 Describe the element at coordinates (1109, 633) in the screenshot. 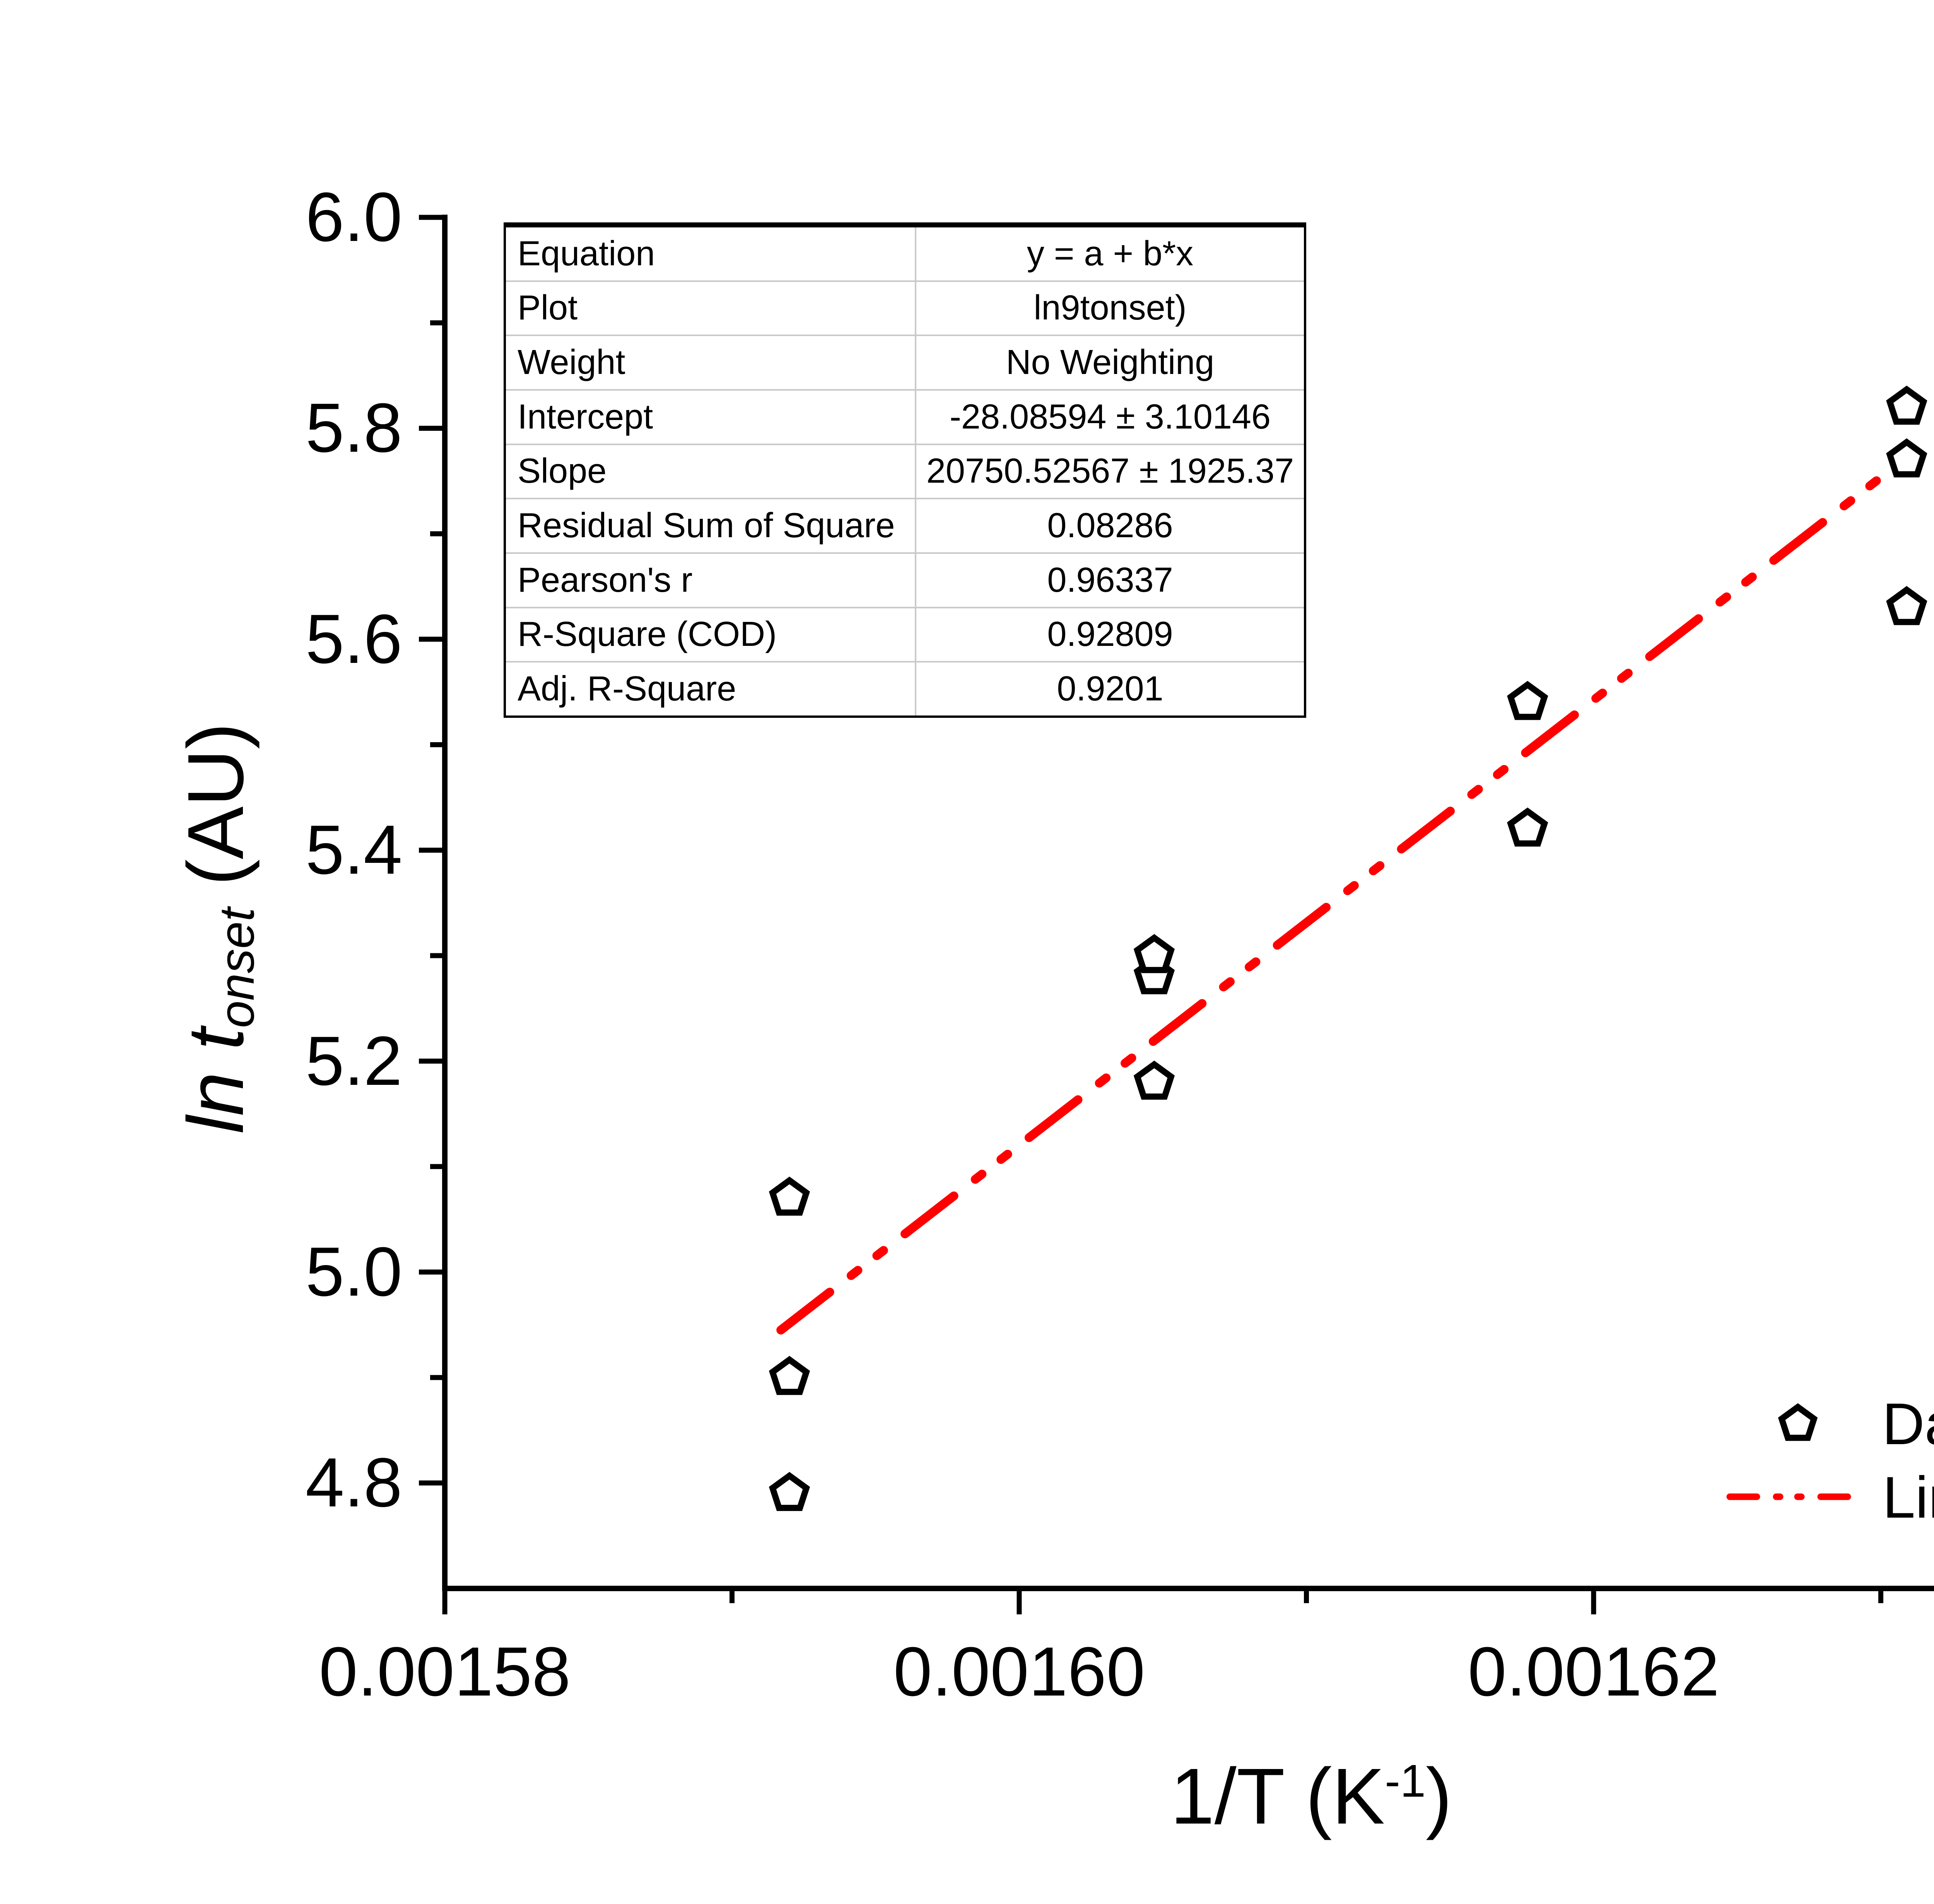

I see `stats-row-value: 0.92809` at that location.